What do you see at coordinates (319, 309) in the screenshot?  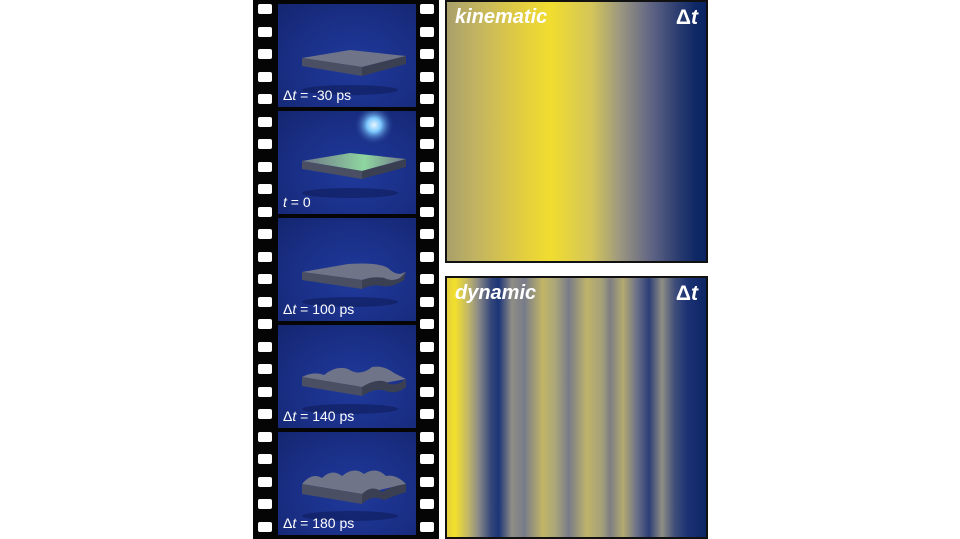 I see `frame-caption: Δt = 100 ps` at bounding box center [319, 309].